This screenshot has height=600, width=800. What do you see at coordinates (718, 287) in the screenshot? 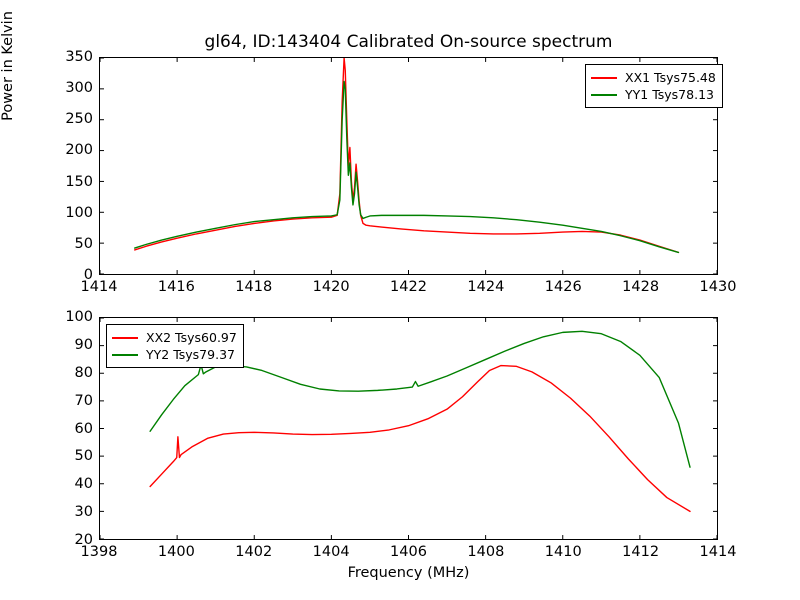
I see `top-xtick-label: 1430` at bounding box center [718, 287].